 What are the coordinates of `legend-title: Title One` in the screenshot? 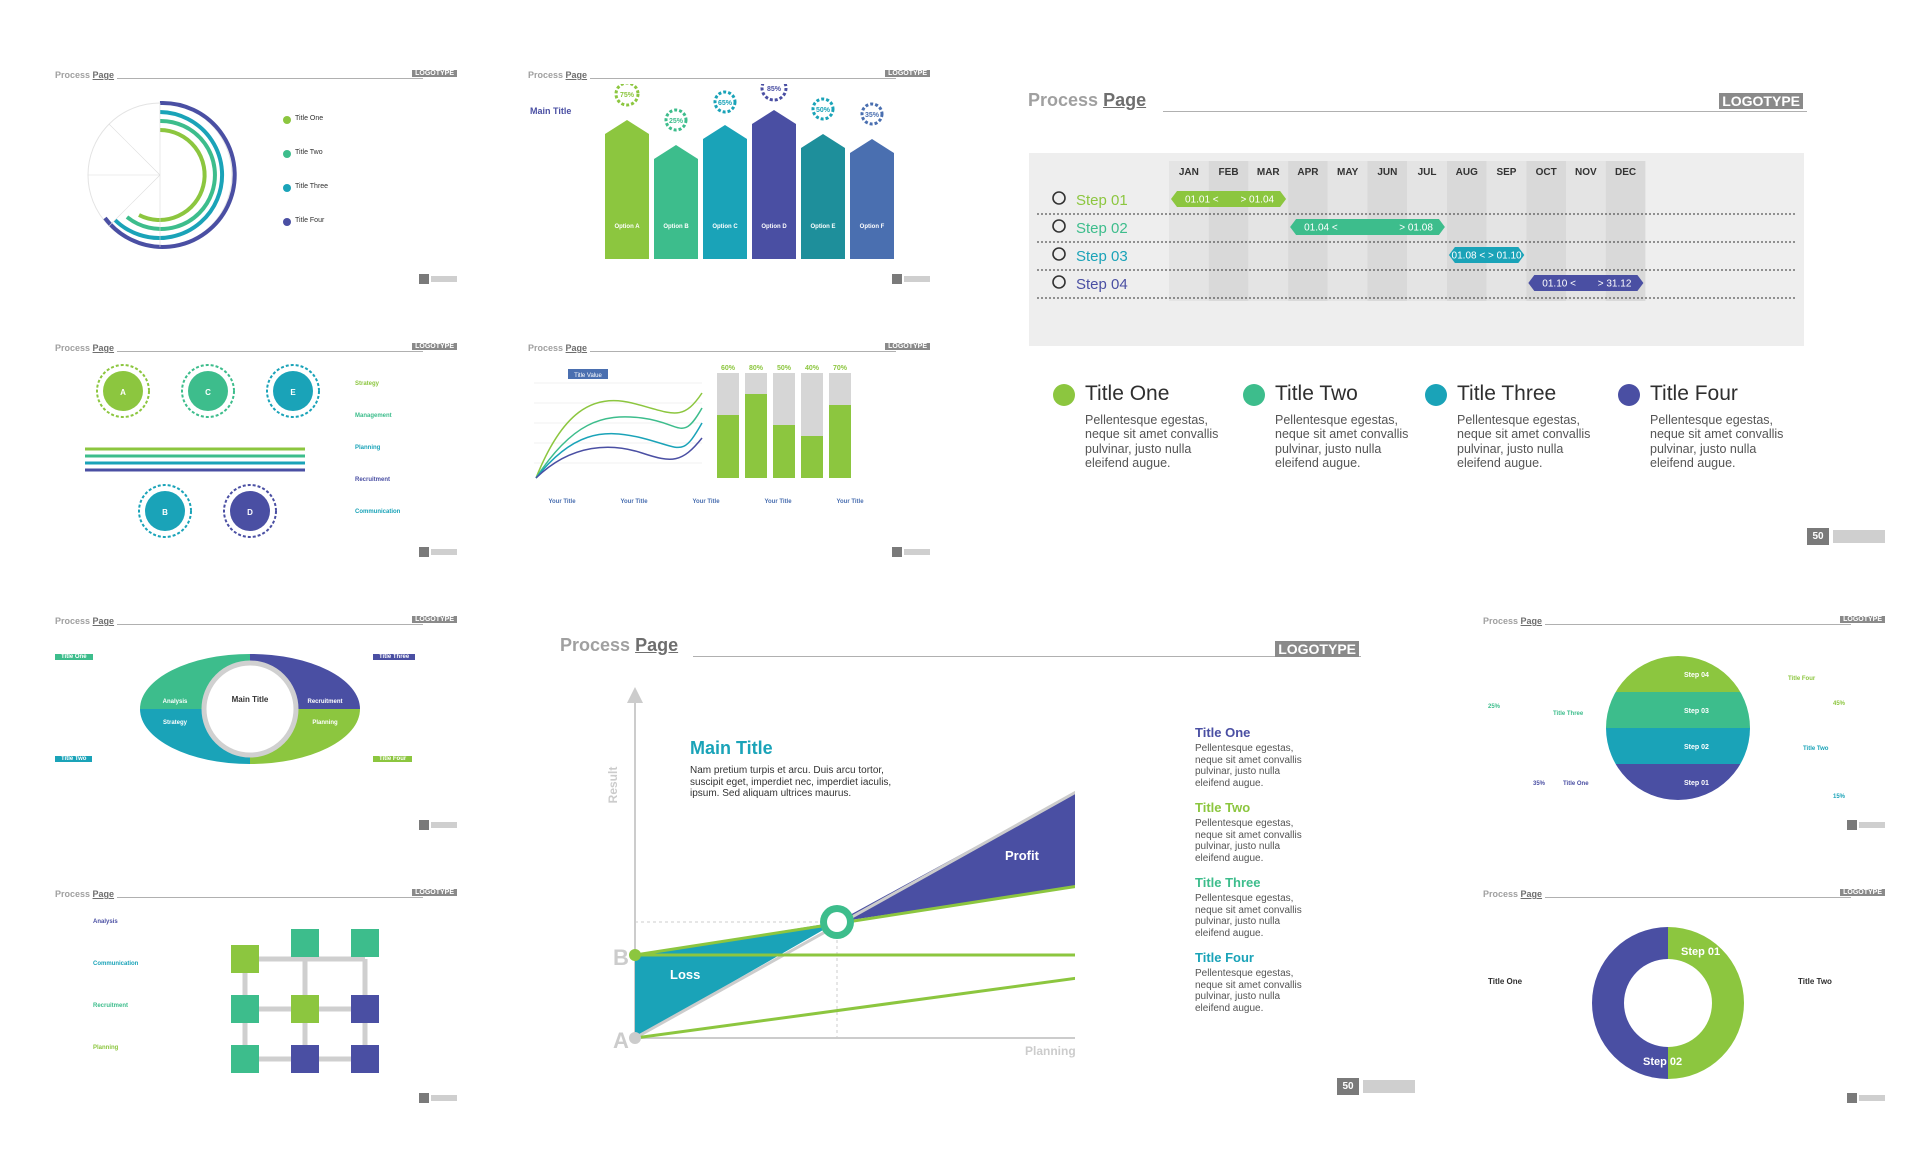 It's located at (1127, 393).